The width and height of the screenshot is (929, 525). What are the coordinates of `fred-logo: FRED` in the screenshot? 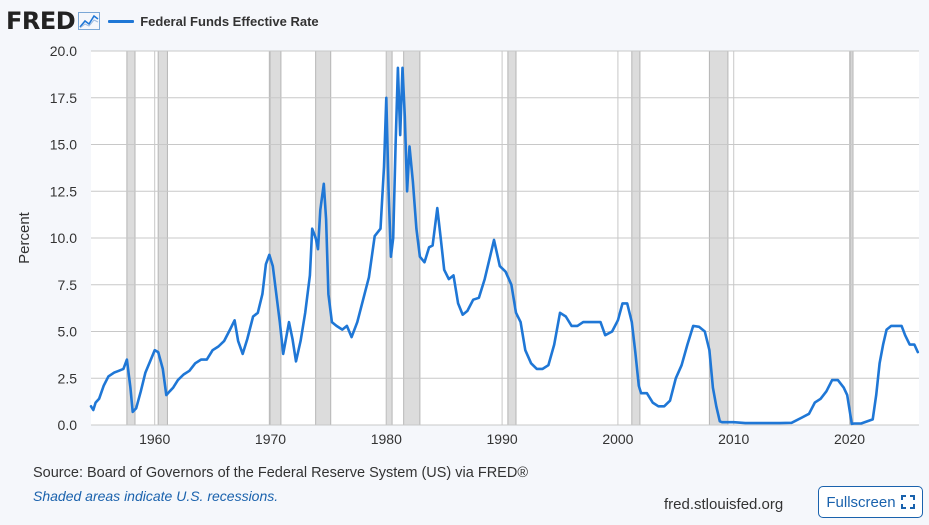 It's located at (41, 21).